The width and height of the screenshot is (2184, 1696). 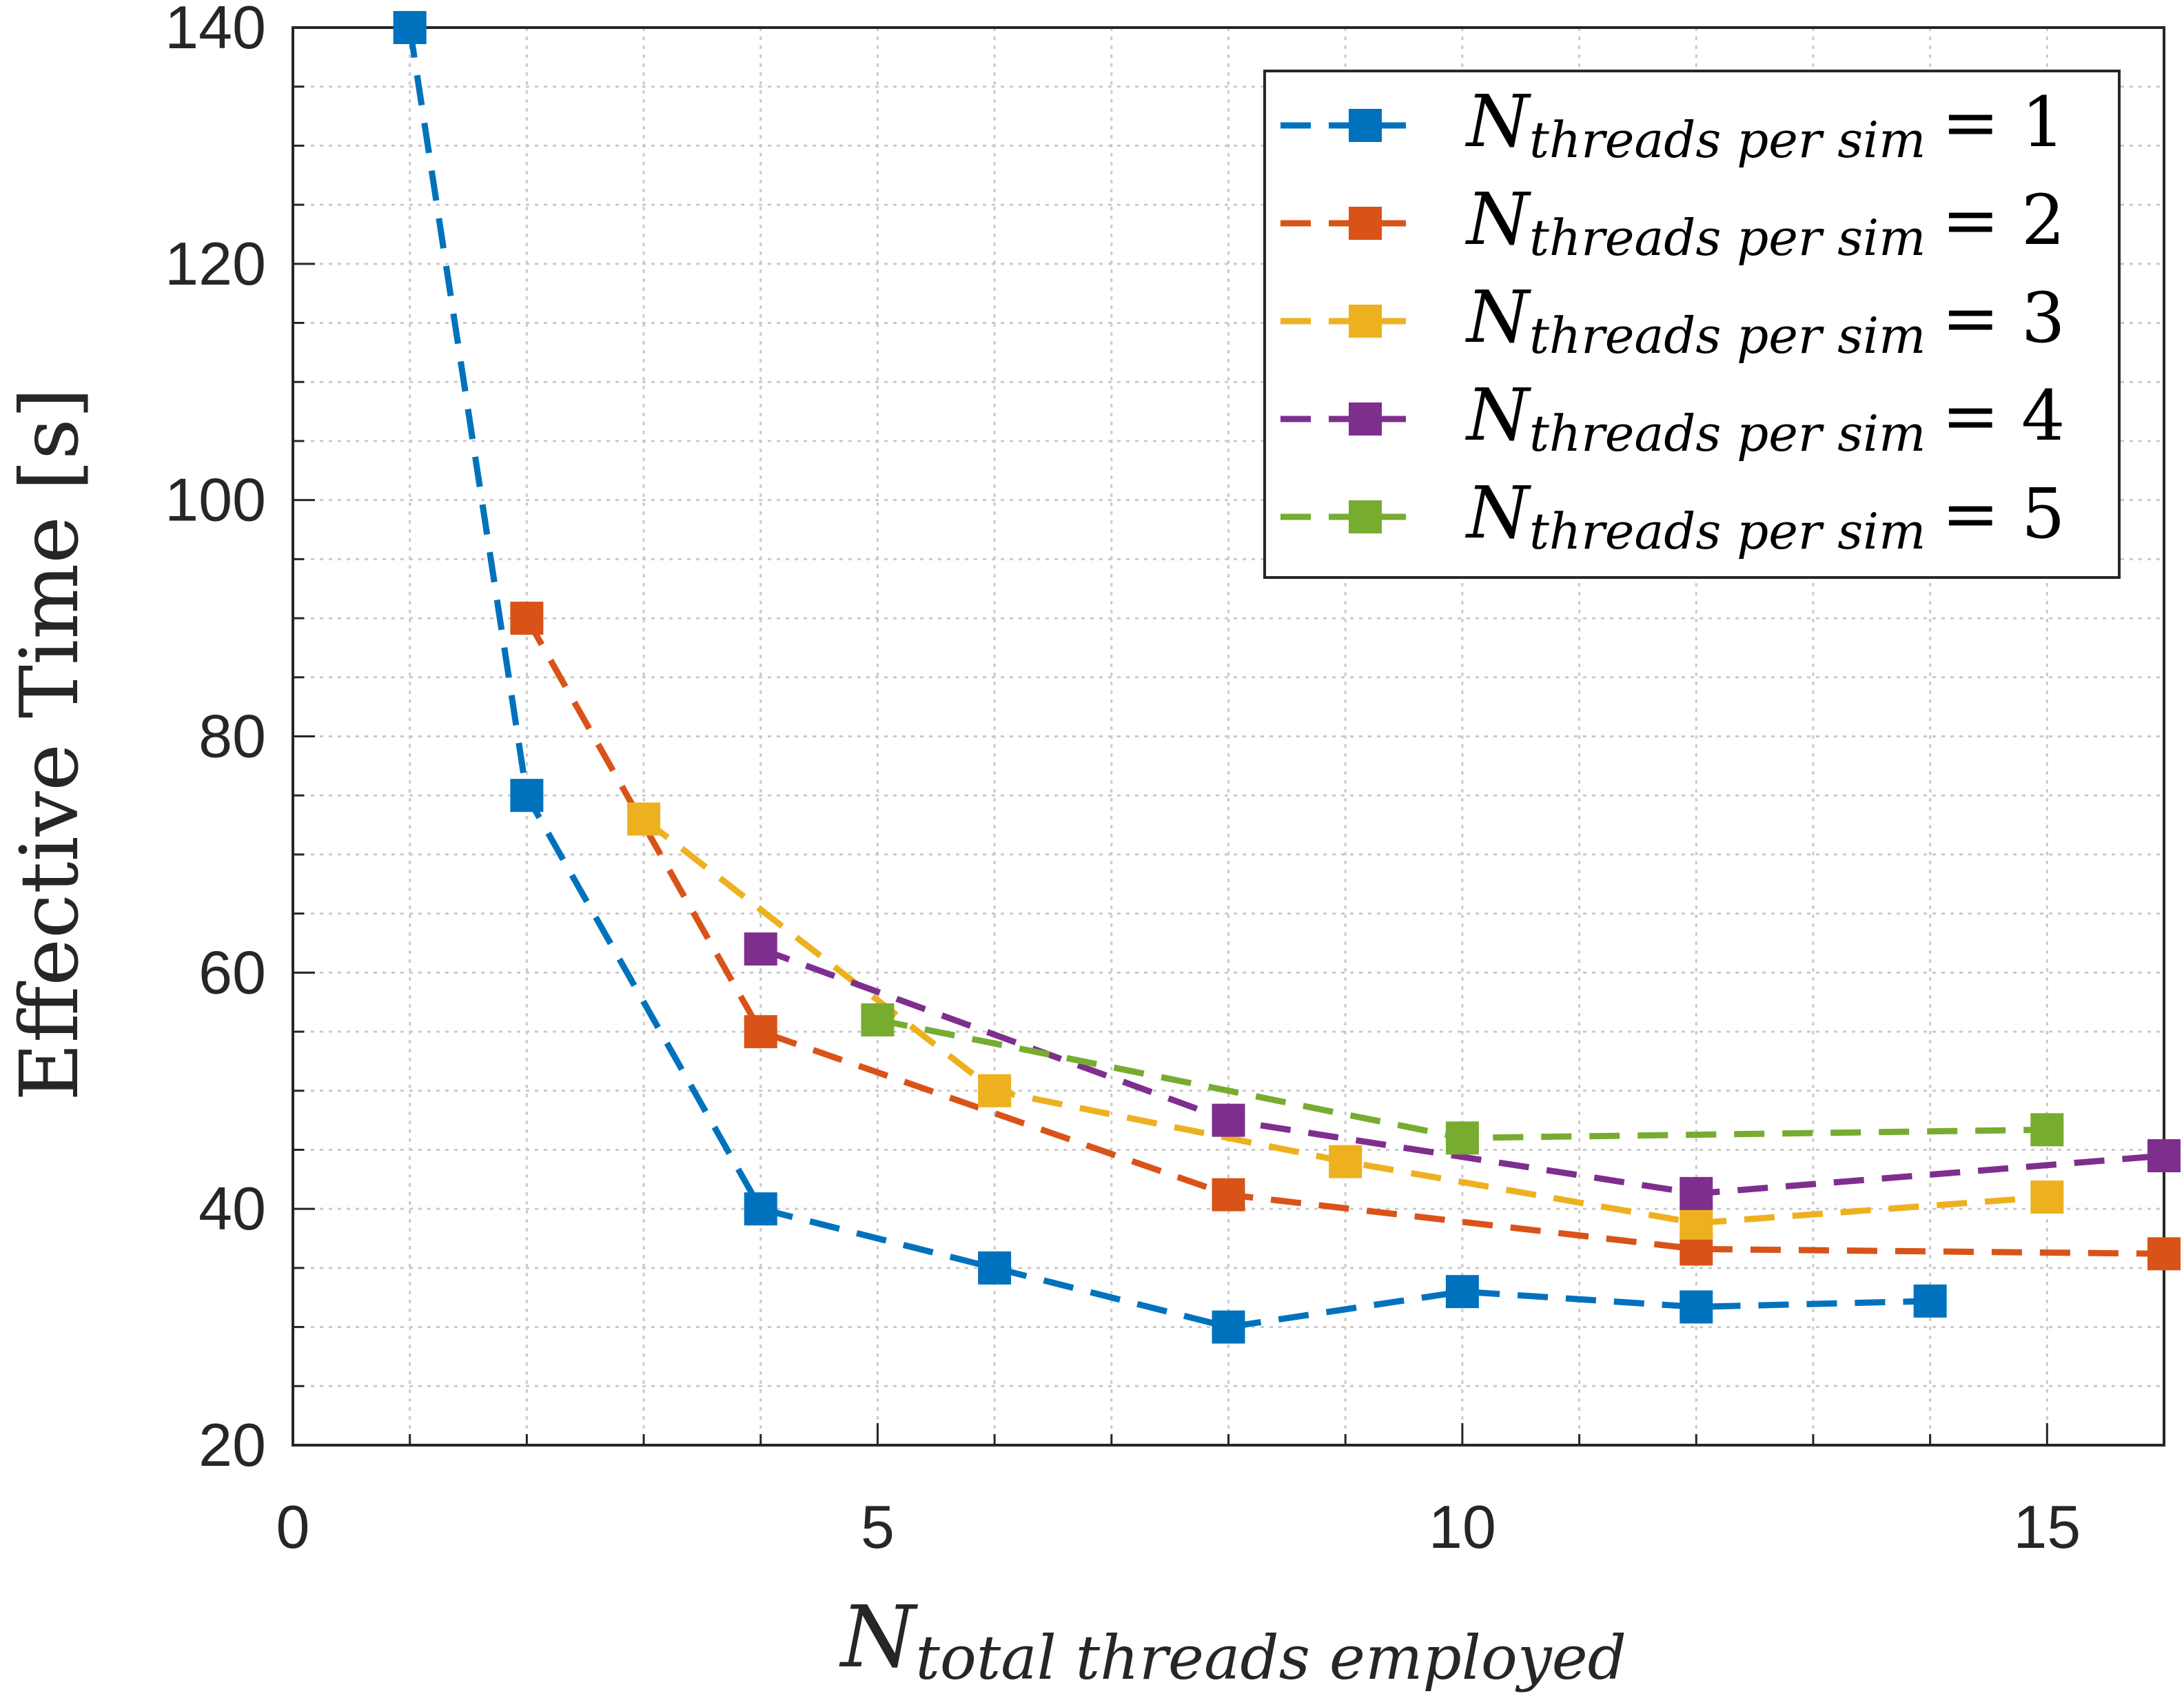 What do you see at coordinates (232, 1208) in the screenshot?
I see `y-tick-label: 40` at bounding box center [232, 1208].